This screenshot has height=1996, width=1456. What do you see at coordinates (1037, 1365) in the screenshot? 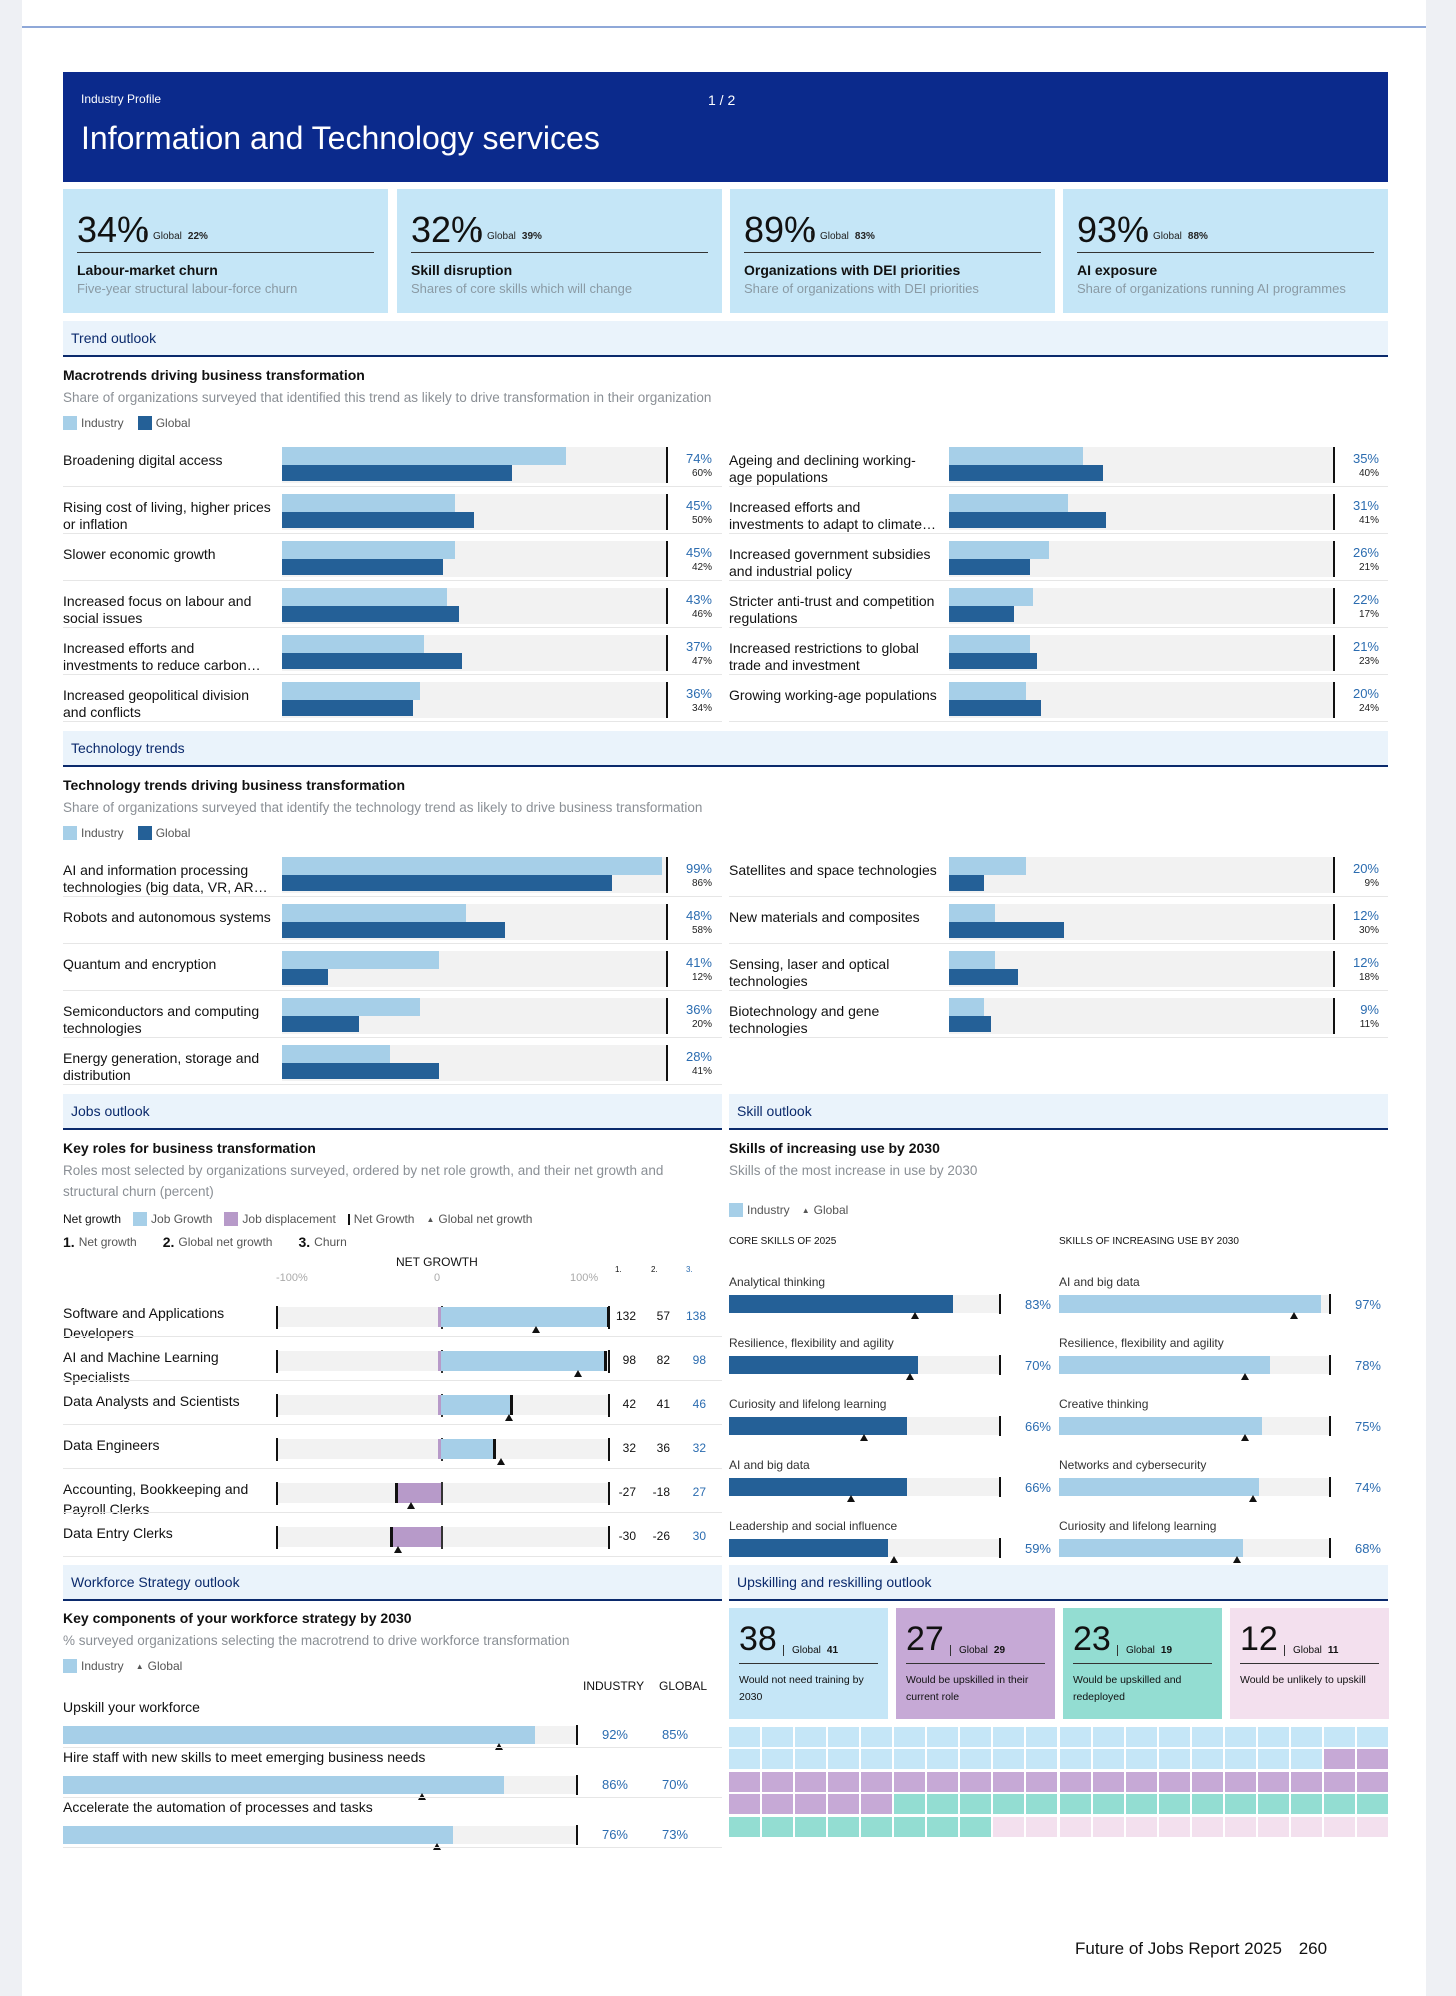
I see `skill-value: 70%` at bounding box center [1037, 1365].